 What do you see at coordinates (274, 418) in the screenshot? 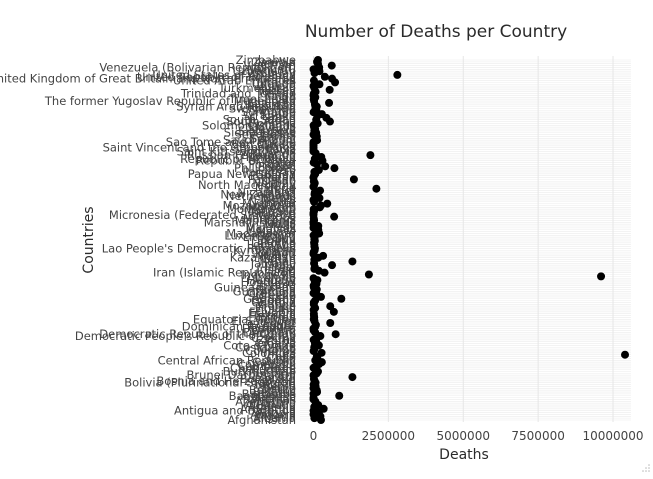
I see `y-tick-label: Albania` at bounding box center [274, 418].